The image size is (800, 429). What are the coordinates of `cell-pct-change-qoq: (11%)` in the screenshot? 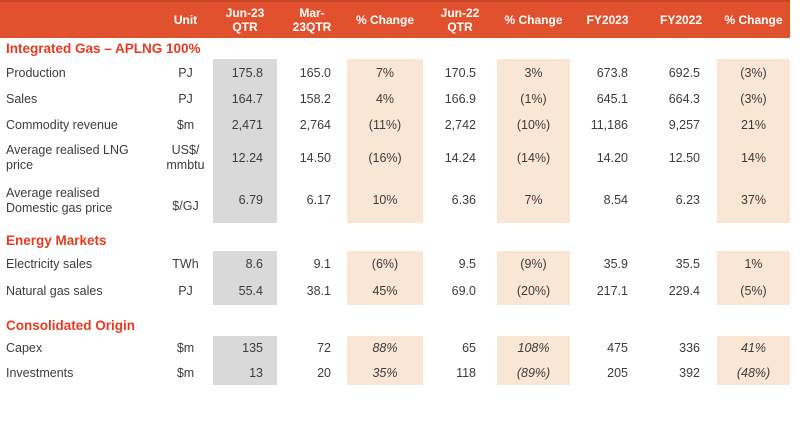 It's located at (385, 125).